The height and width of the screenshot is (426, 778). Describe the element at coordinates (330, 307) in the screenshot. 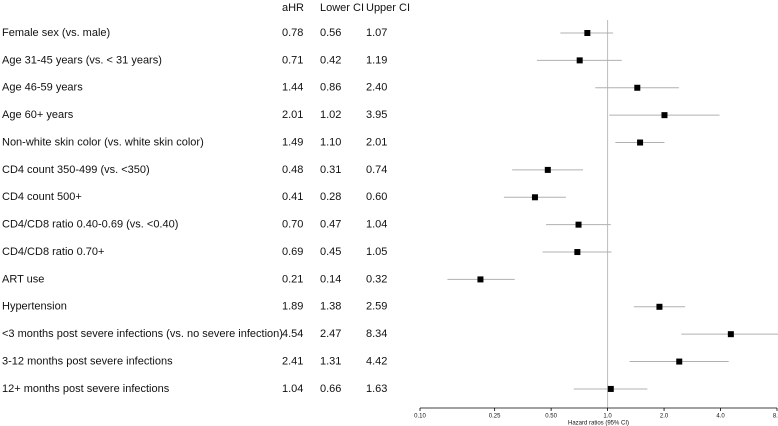

I see `cell: 1.38` at that location.